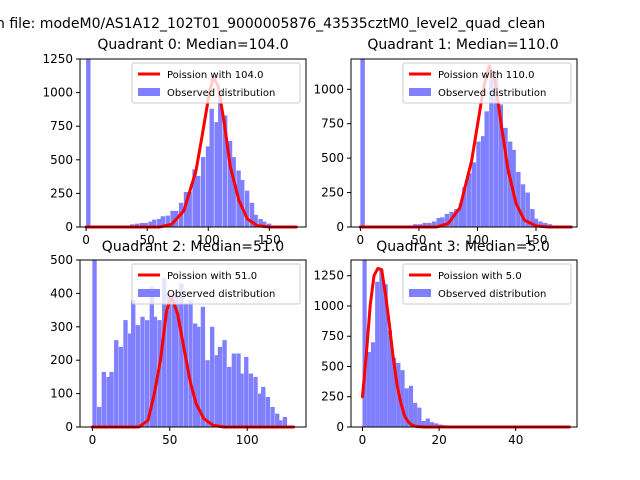 The height and width of the screenshot is (480, 640). Describe the element at coordinates (61, 160) in the screenshot. I see `q0-y-tick-label-2: 500` at that location.